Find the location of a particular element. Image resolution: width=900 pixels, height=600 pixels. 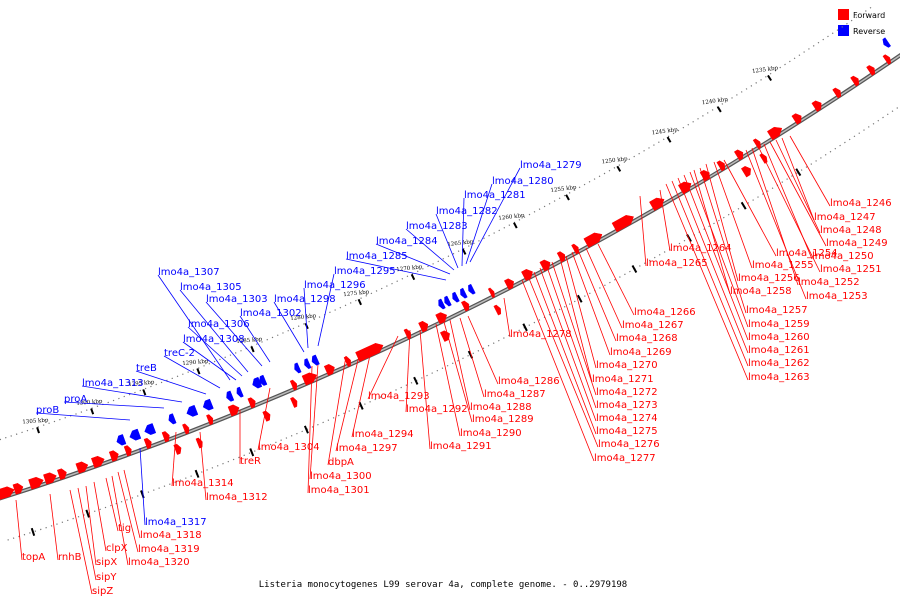

gene-label-lmo4a-1275: lmo4a_1275 is located at coordinates (627, 431).